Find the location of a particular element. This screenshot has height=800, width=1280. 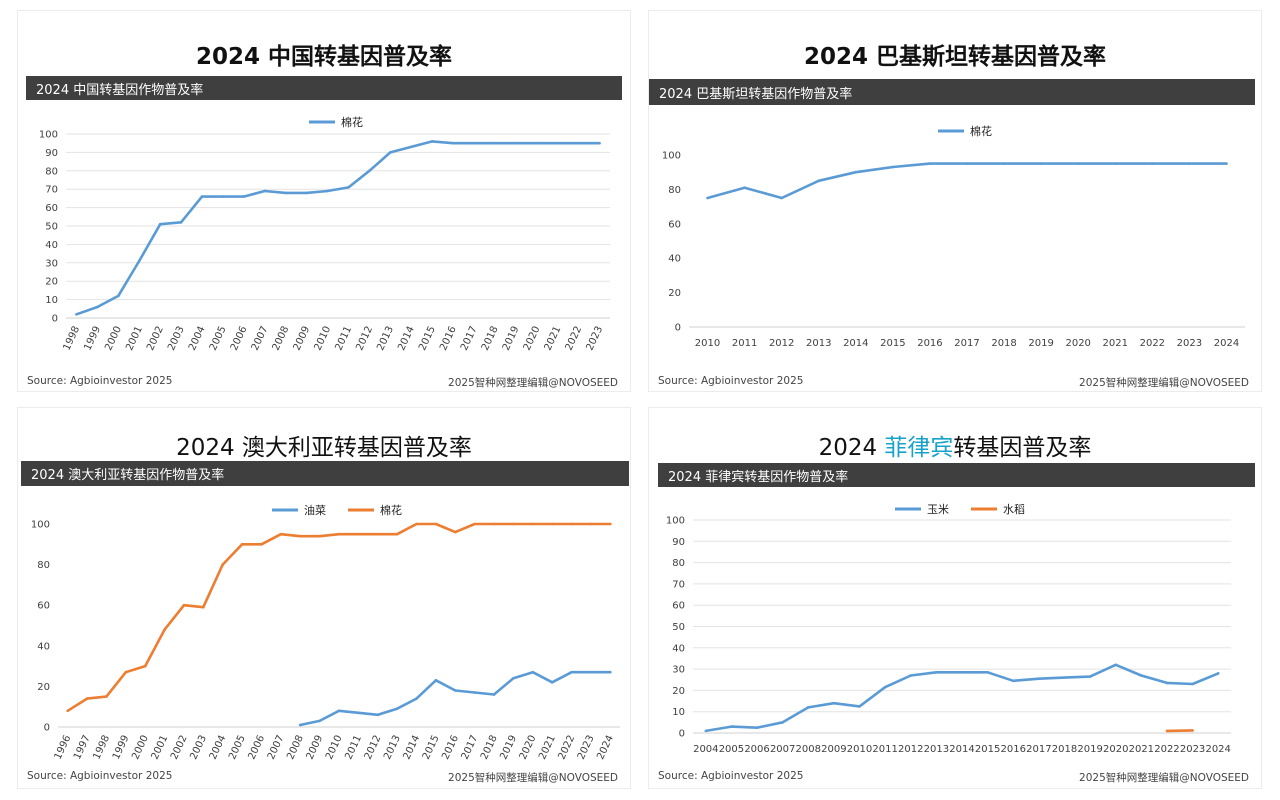

x-tick-label: 2016 is located at coordinates (929, 343).